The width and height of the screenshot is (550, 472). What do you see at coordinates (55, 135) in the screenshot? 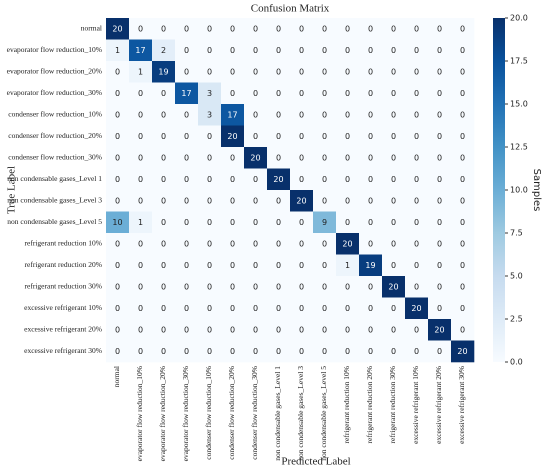
I see `y-tick-label: condenser flow reduction_20%` at bounding box center [55, 135].